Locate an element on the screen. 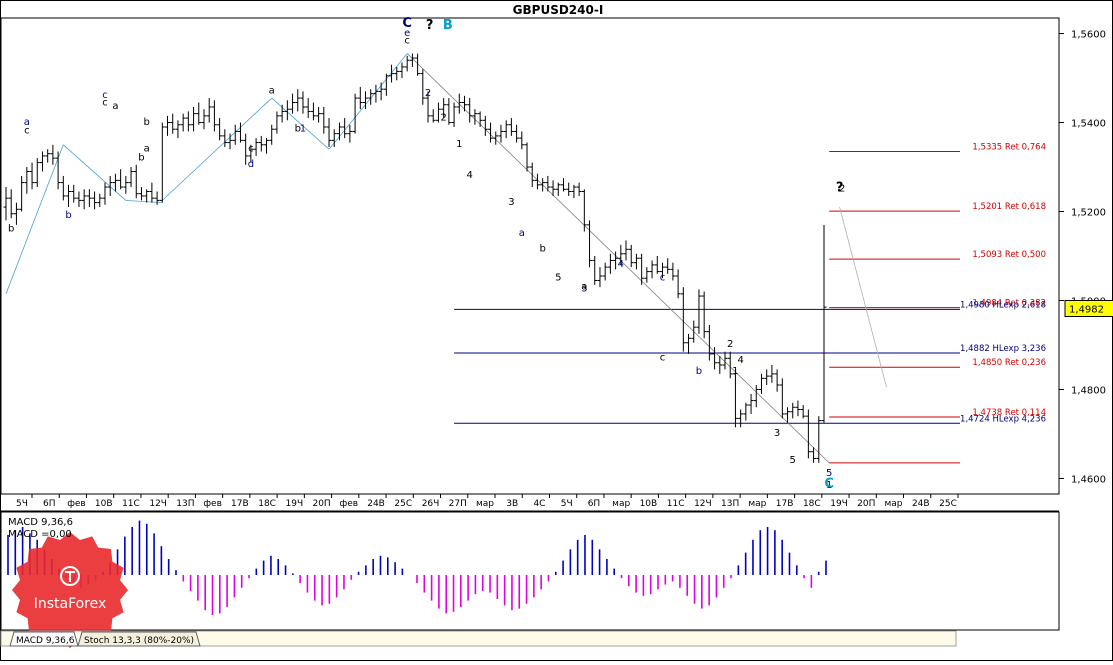 The height and width of the screenshot is (665, 1113). level-label: 1,5201 Ret 0,618 is located at coordinates (1009, 207).